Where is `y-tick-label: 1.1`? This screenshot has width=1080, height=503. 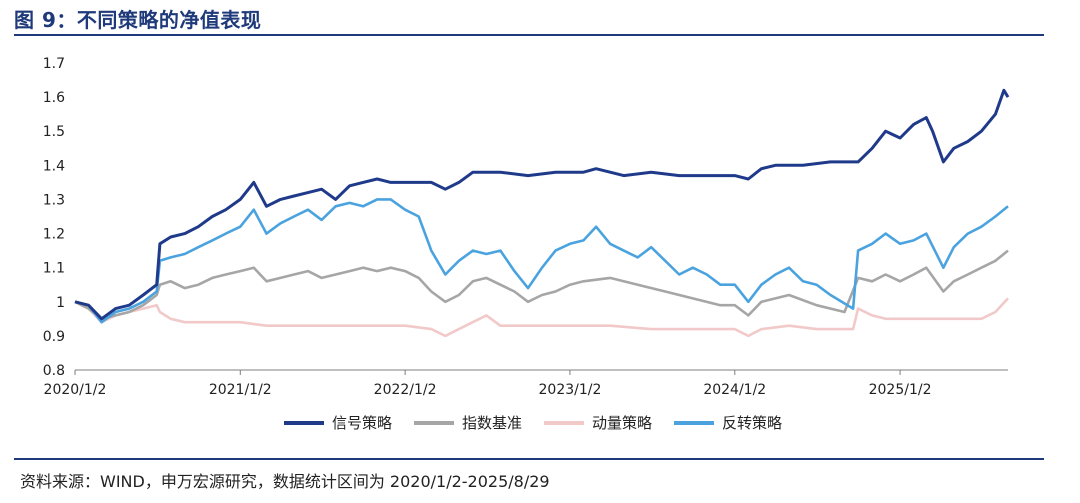 y-tick-label: 1.1 is located at coordinates (54, 269).